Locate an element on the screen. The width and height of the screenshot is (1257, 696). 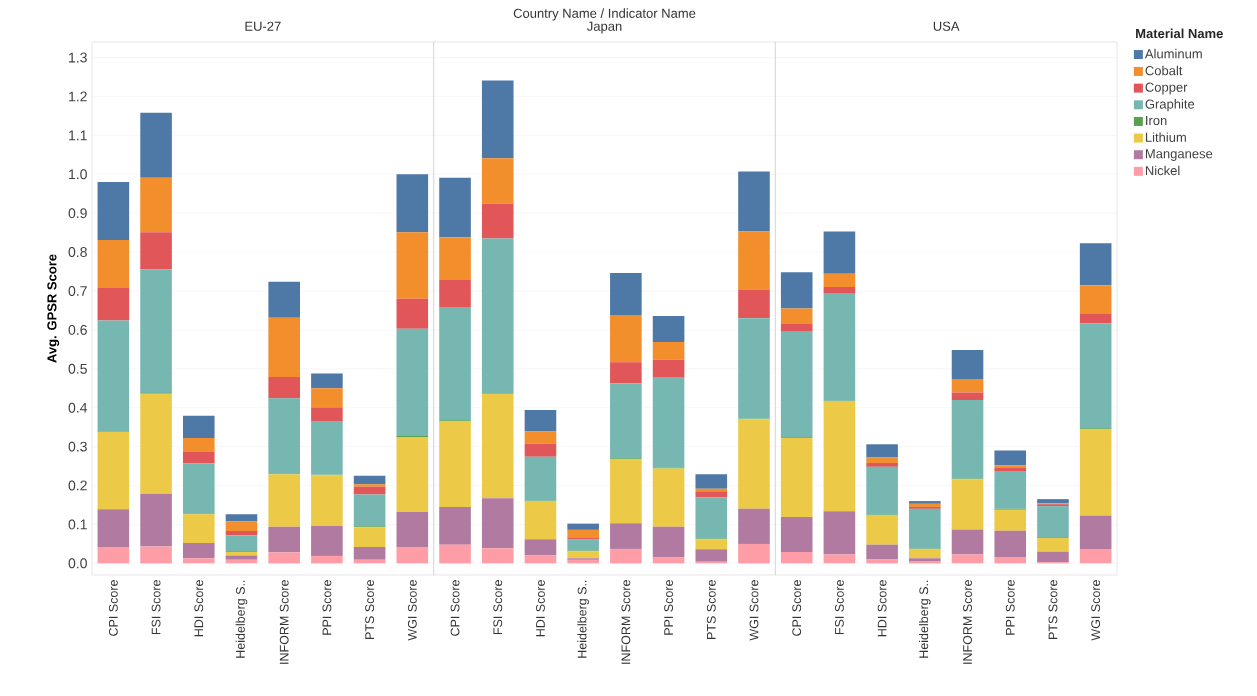
y-tick-label: 1.1 is located at coordinates (78, 135).